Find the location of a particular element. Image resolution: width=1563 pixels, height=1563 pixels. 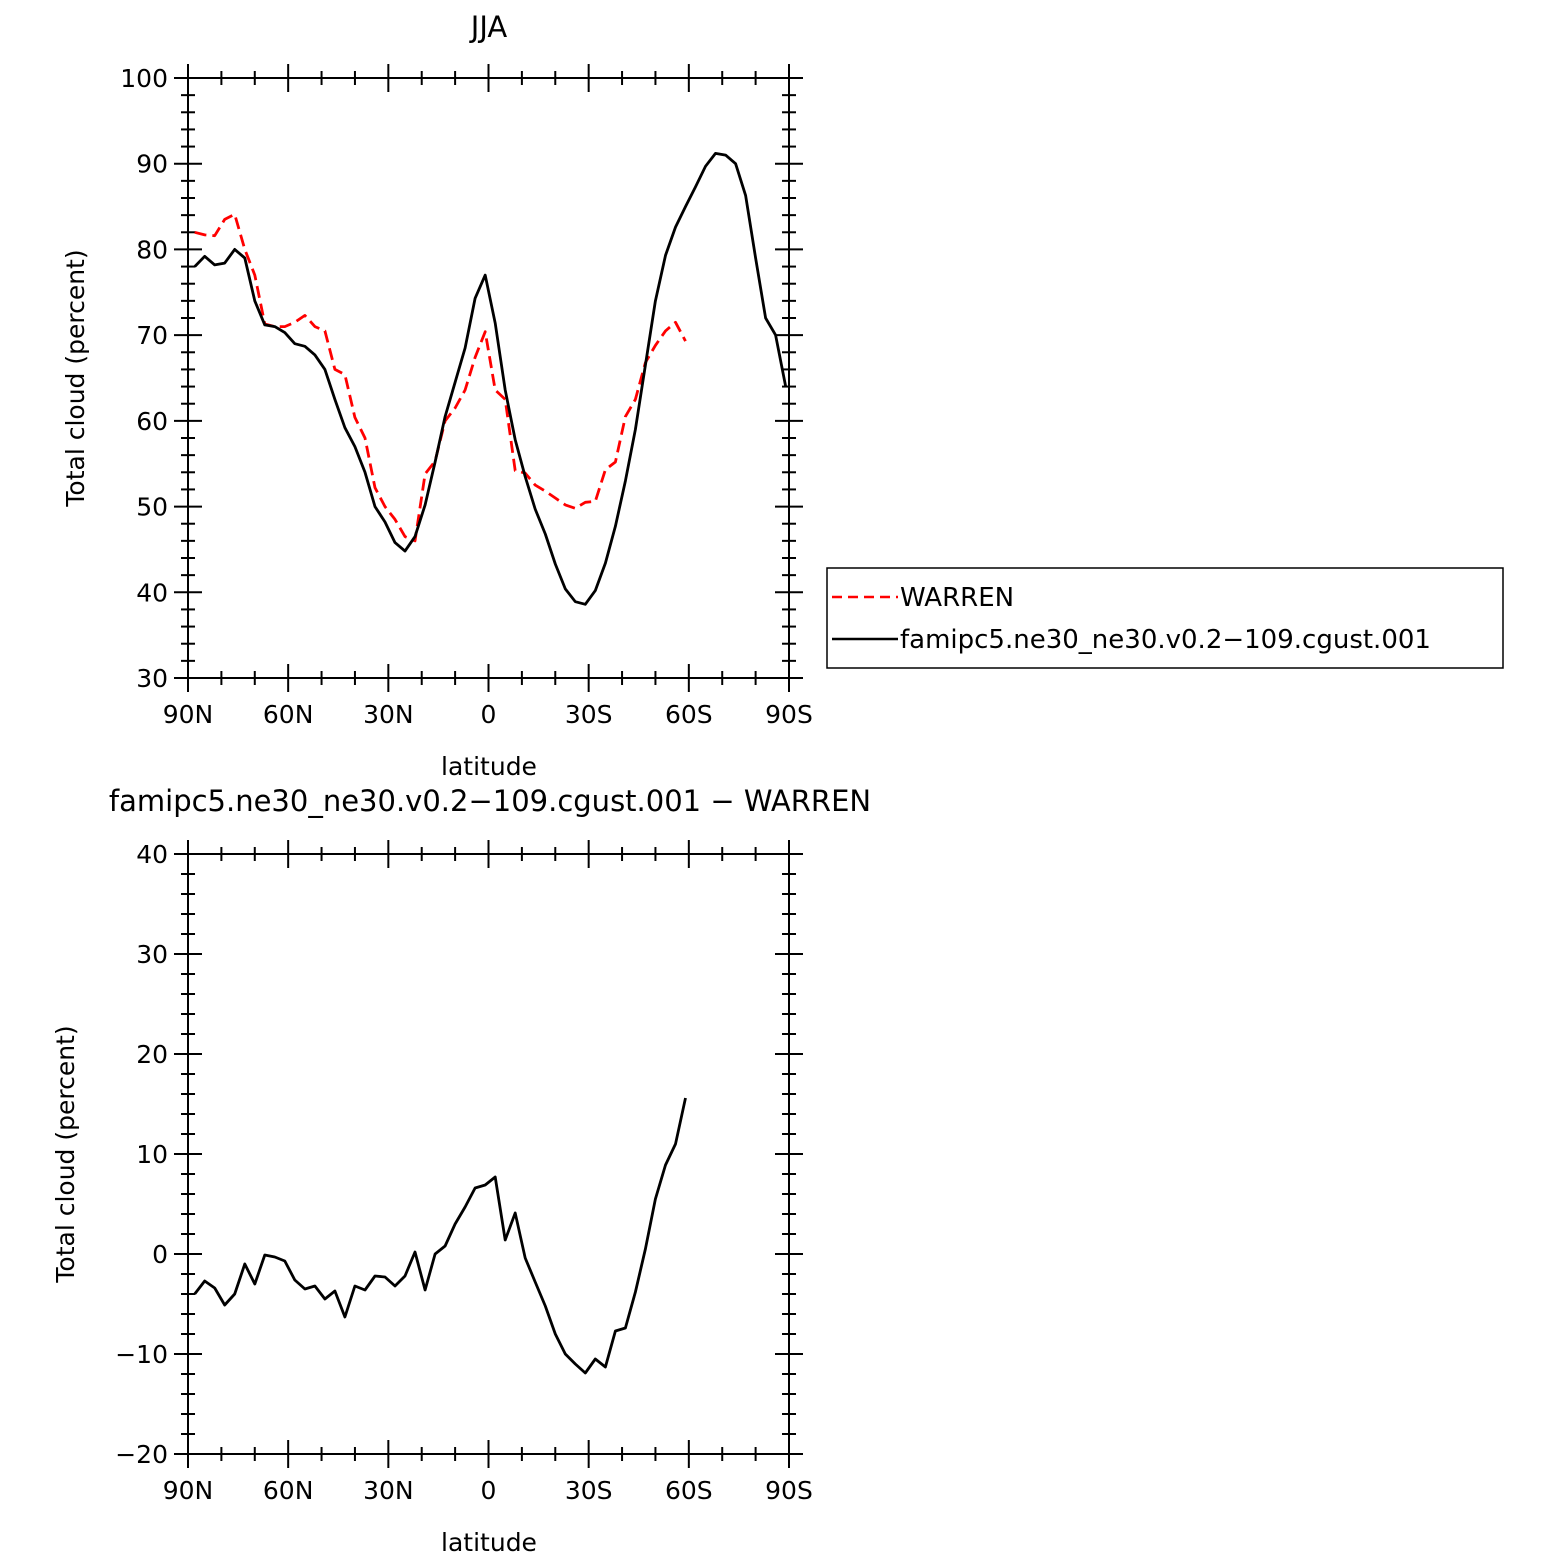

y-tick-label: 90 is located at coordinates (152, 164).